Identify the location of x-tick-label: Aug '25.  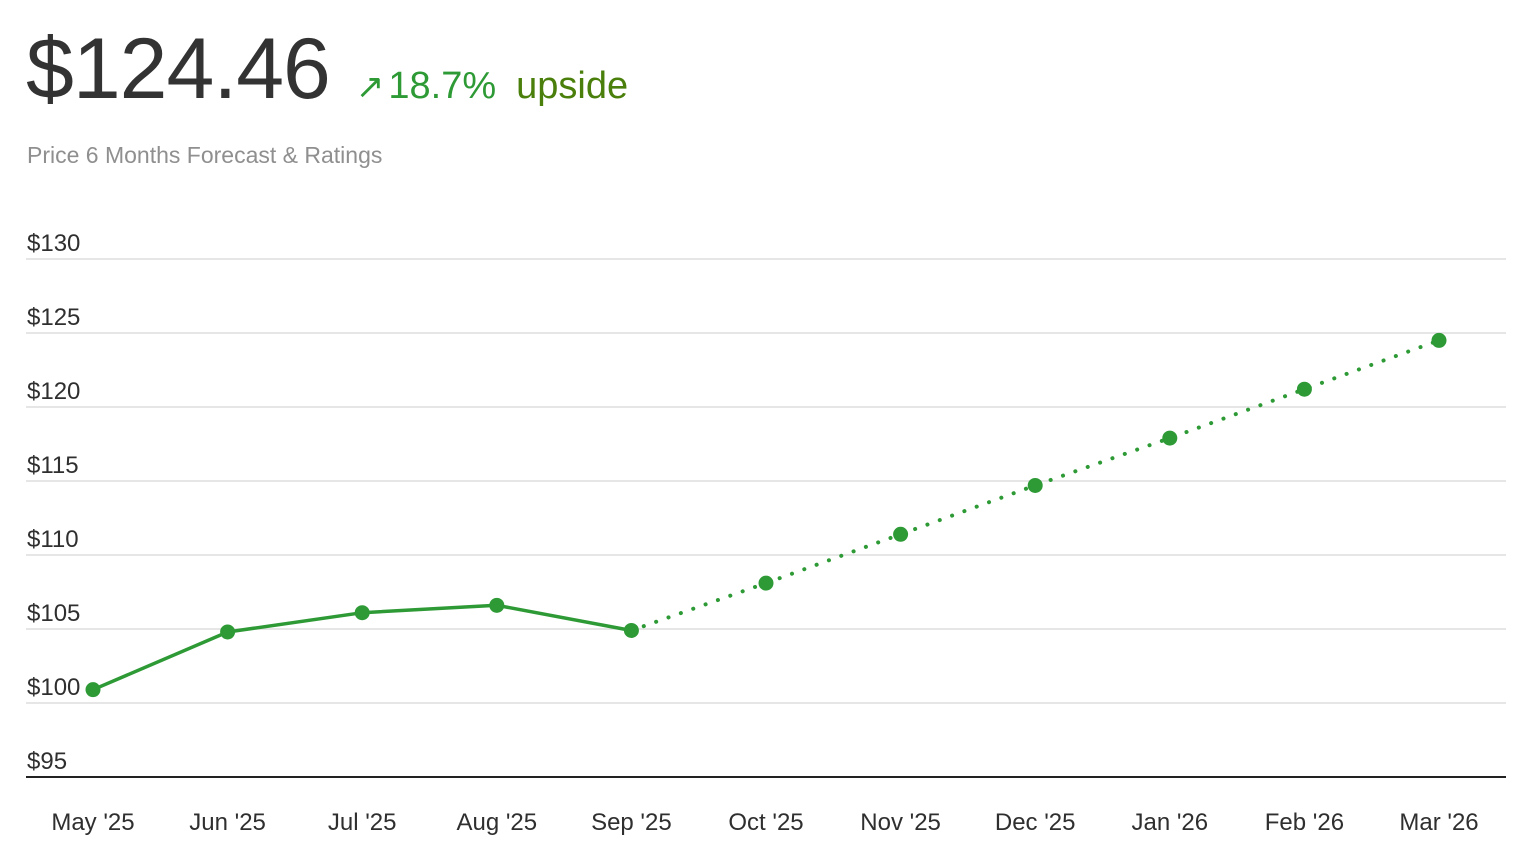
(496, 822).